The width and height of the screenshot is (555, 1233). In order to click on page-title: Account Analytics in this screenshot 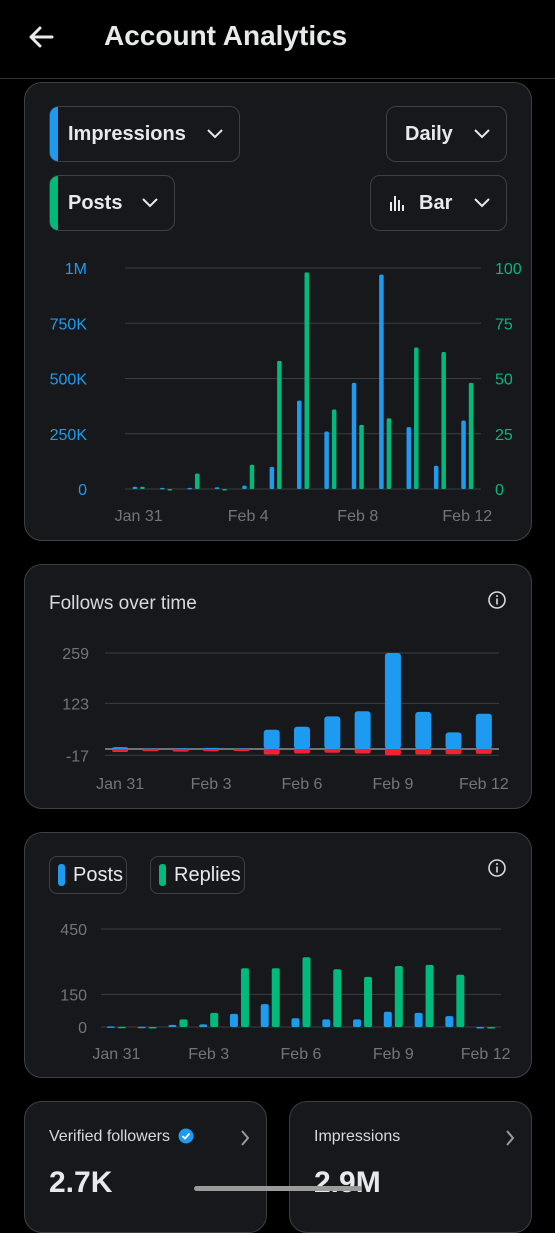, I will do `click(226, 35)`.